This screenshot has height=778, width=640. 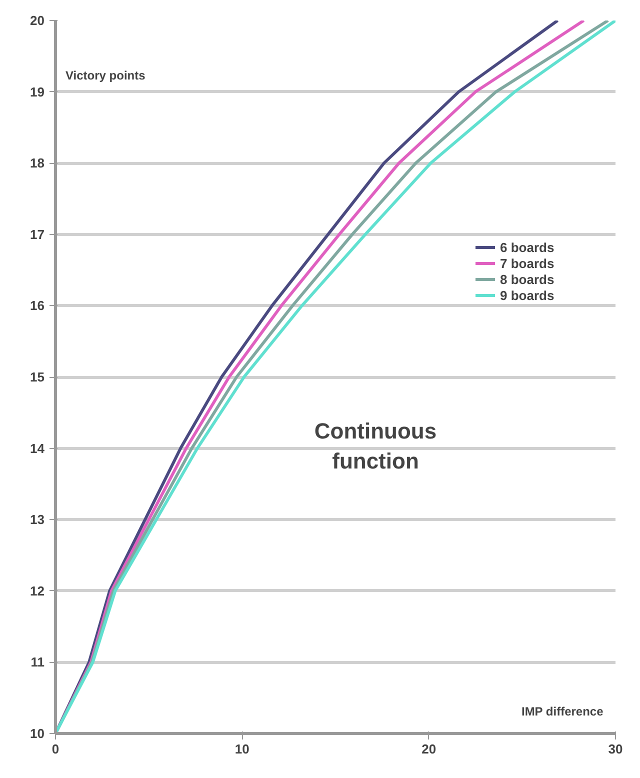 What do you see at coordinates (37, 234) in the screenshot?
I see `y-tick-label: 17` at bounding box center [37, 234].